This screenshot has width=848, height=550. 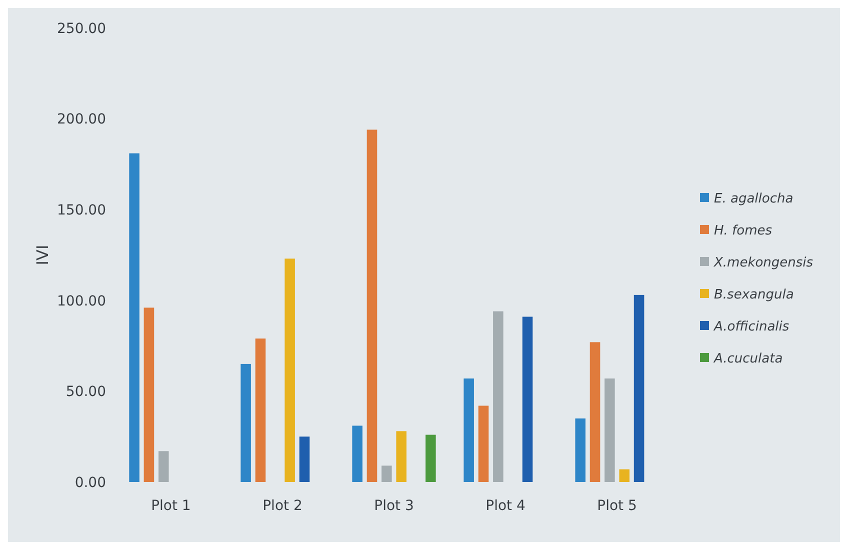 I want to click on legend-label: H. fomes, so click(x=743, y=231).